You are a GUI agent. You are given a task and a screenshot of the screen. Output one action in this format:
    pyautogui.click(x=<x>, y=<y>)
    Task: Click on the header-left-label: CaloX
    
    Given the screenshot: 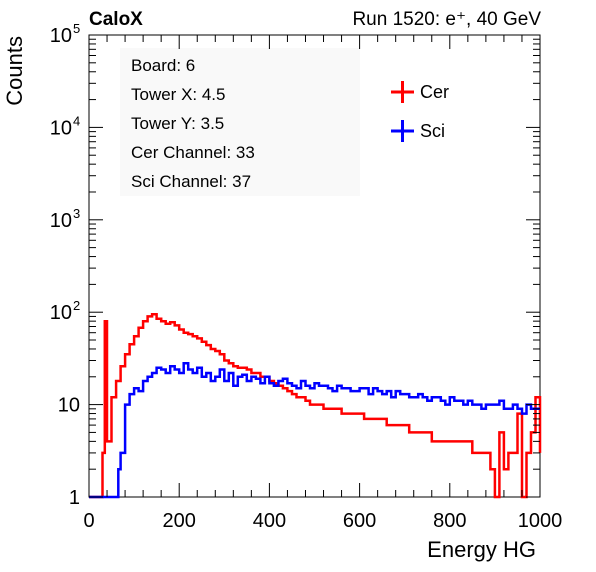 What is the action you would take?
    pyautogui.click(x=116, y=19)
    